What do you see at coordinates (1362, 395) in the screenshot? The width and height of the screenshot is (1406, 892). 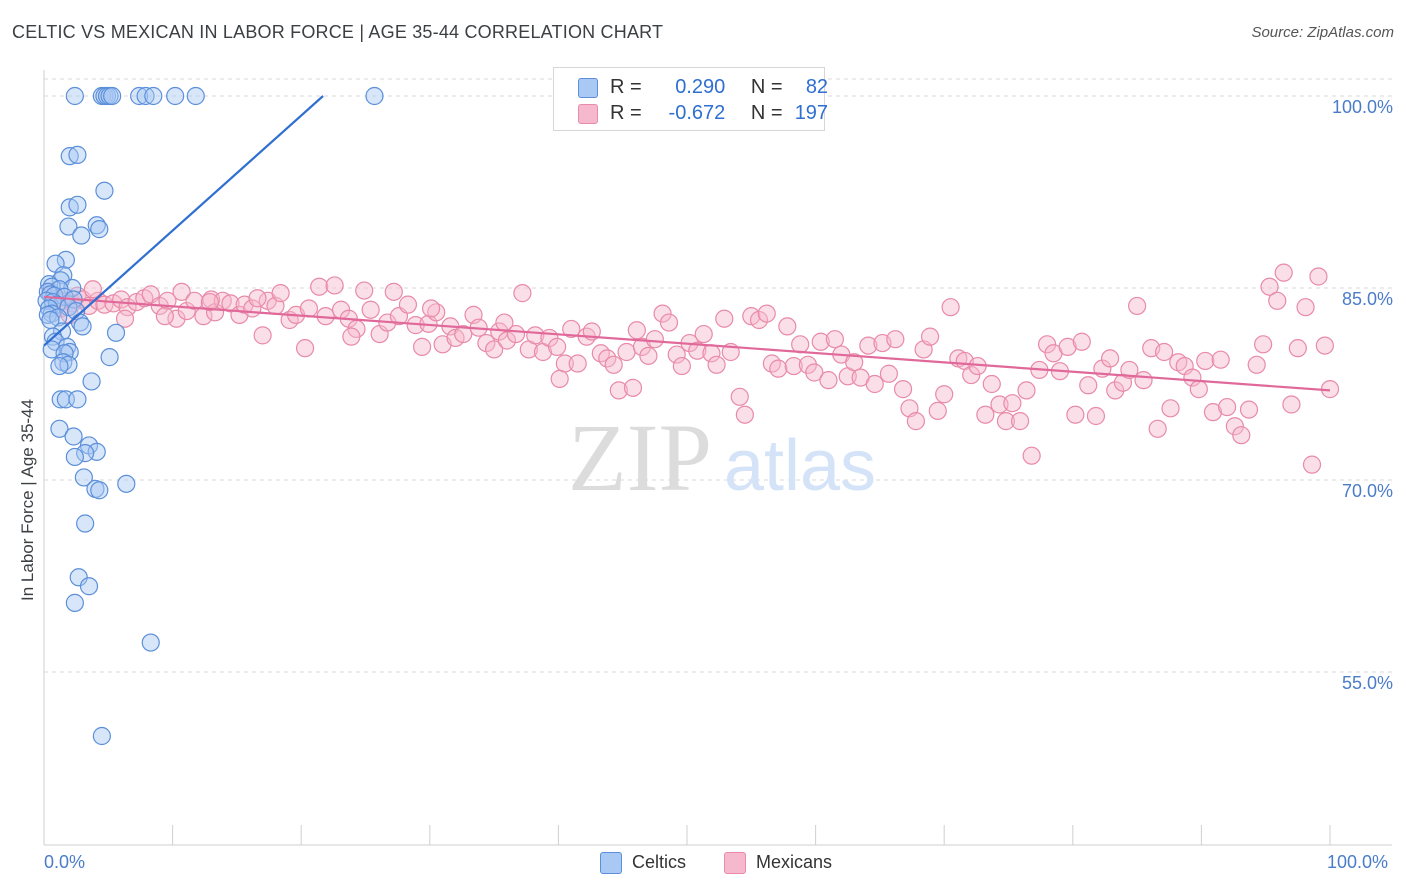 I see `y-tick-labels: 55.0% 70.0% 85.0% 100.0%` at bounding box center [1362, 395].